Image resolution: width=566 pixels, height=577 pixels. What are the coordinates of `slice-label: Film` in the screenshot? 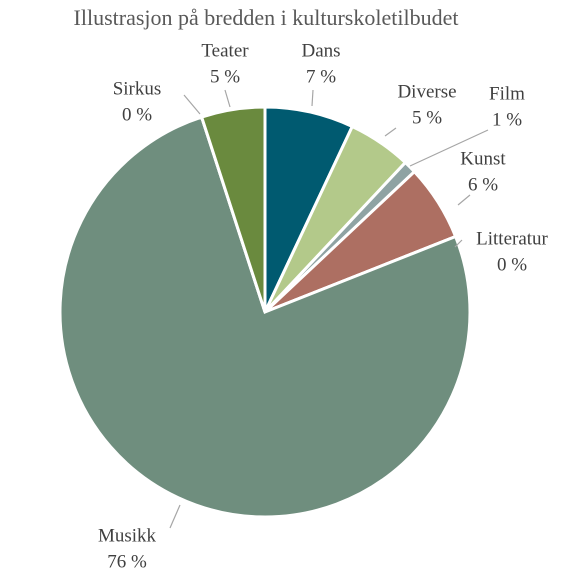 It's located at (507, 93).